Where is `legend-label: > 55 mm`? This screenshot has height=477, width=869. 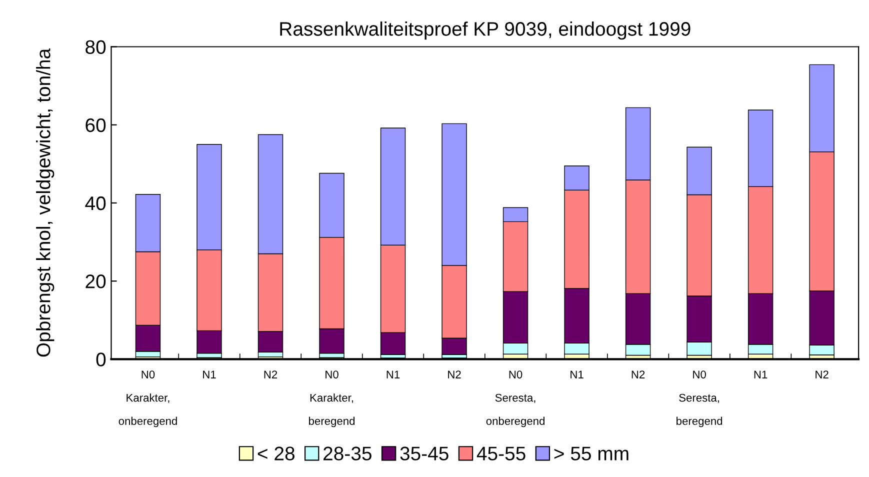 legend-label: > 55 mm is located at coordinates (591, 453).